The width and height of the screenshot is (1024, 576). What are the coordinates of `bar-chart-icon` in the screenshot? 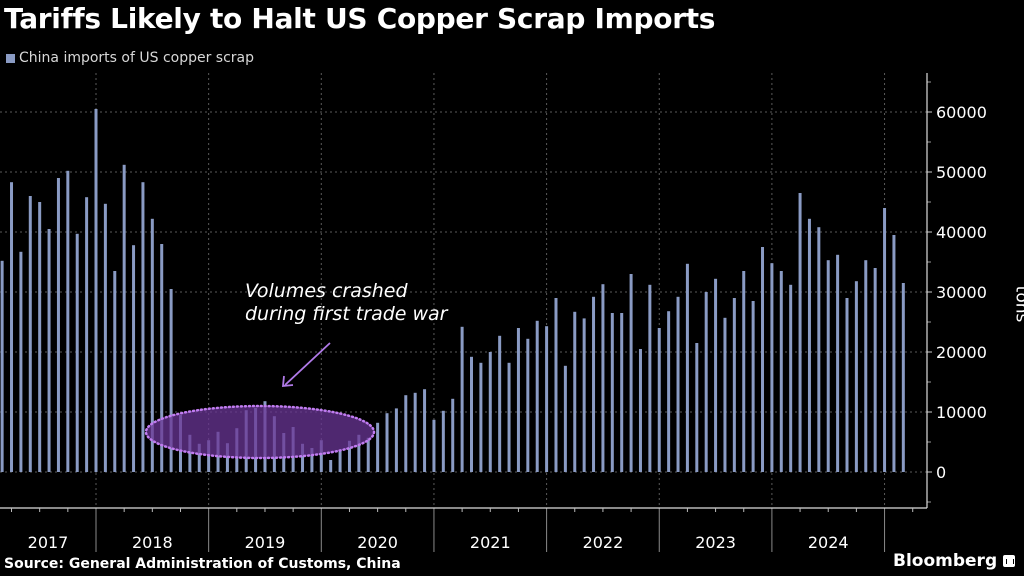 It's located at (1009, 561).